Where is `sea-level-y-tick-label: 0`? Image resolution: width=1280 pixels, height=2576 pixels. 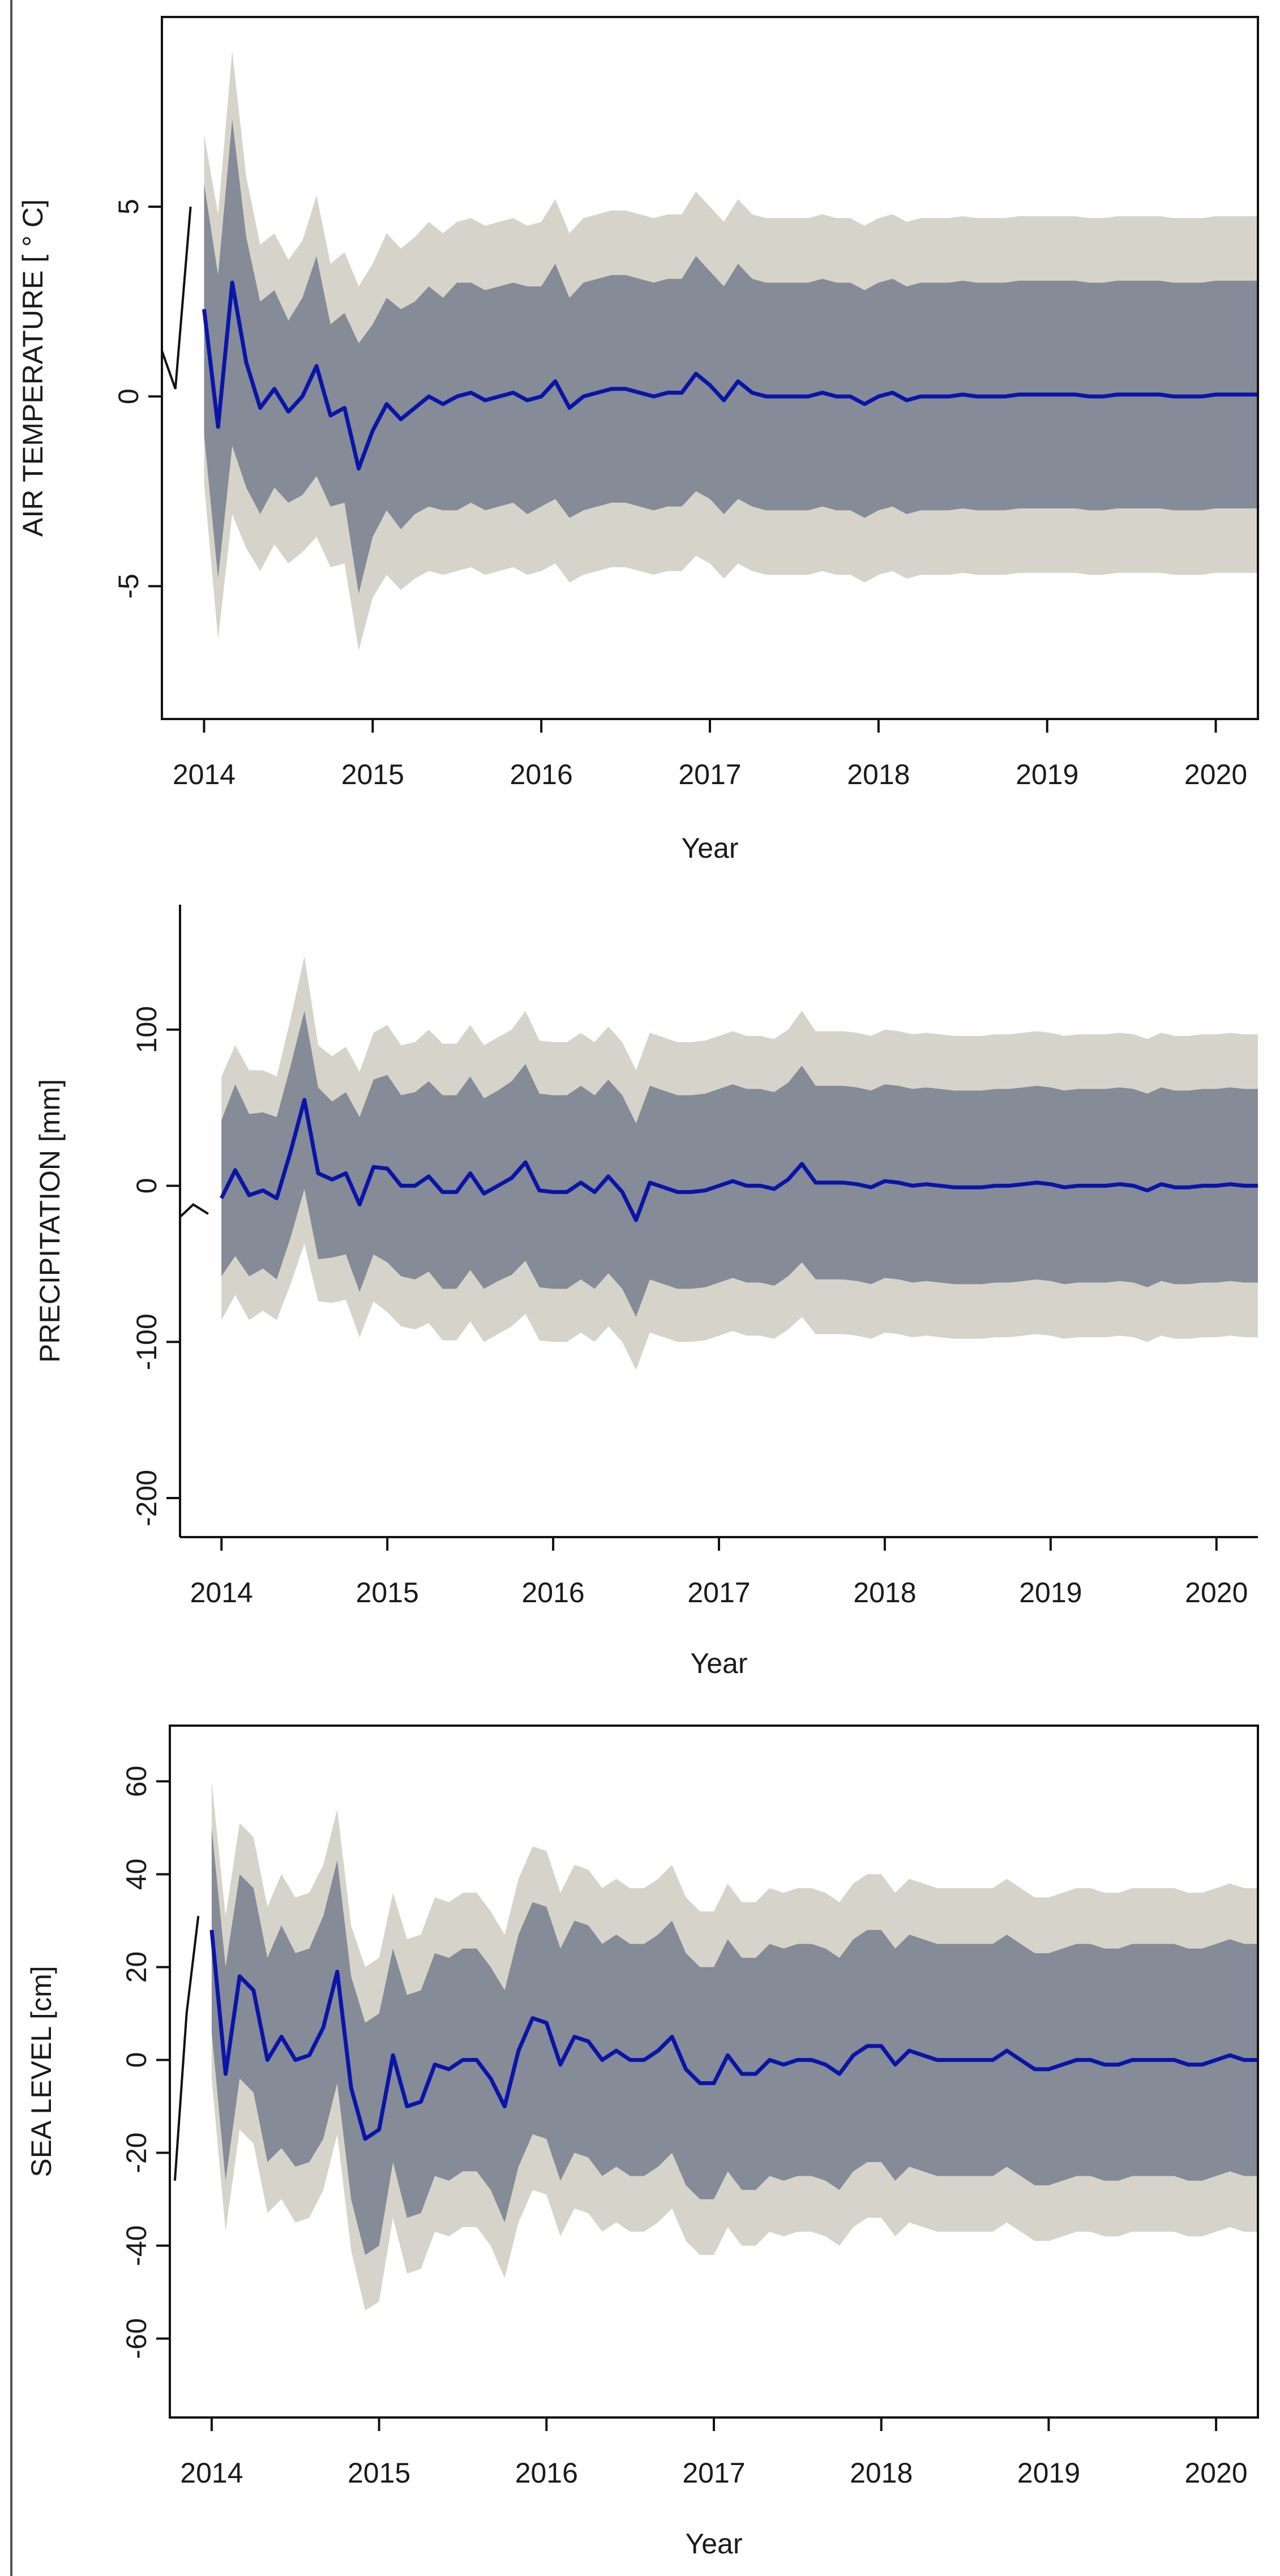
sea-level-y-tick-label: 0 is located at coordinates (136, 2060).